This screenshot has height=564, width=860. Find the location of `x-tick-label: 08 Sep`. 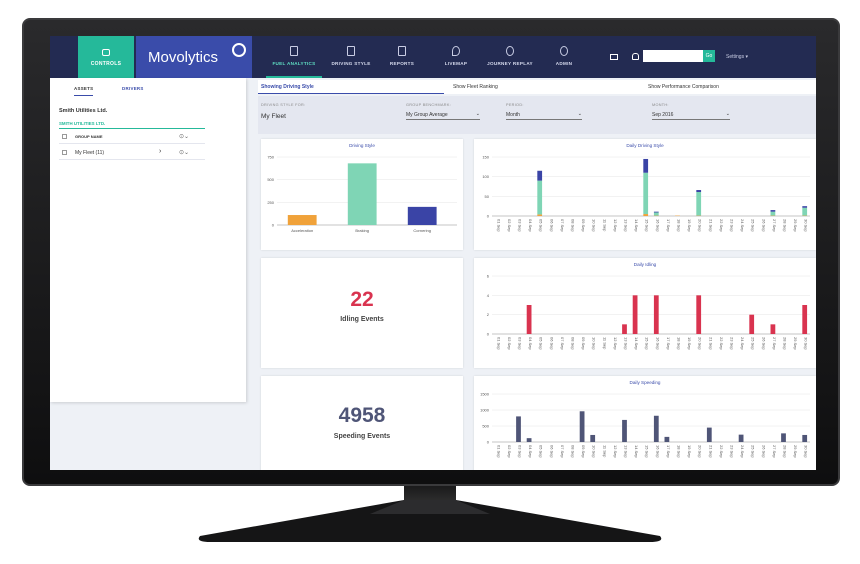

x-tick-label: 08 Sep is located at coordinates (573, 451).